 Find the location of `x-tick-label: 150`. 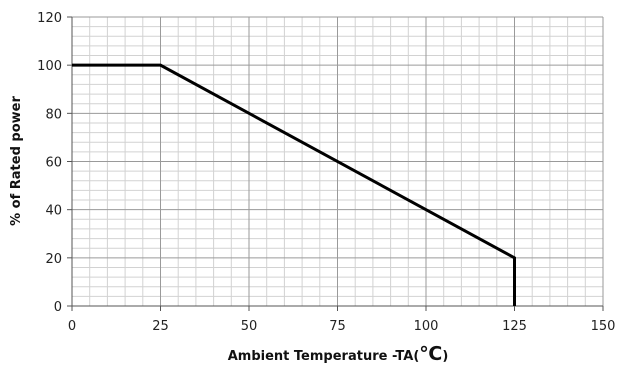

x-tick-label: 150 is located at coordinates (603, 326).